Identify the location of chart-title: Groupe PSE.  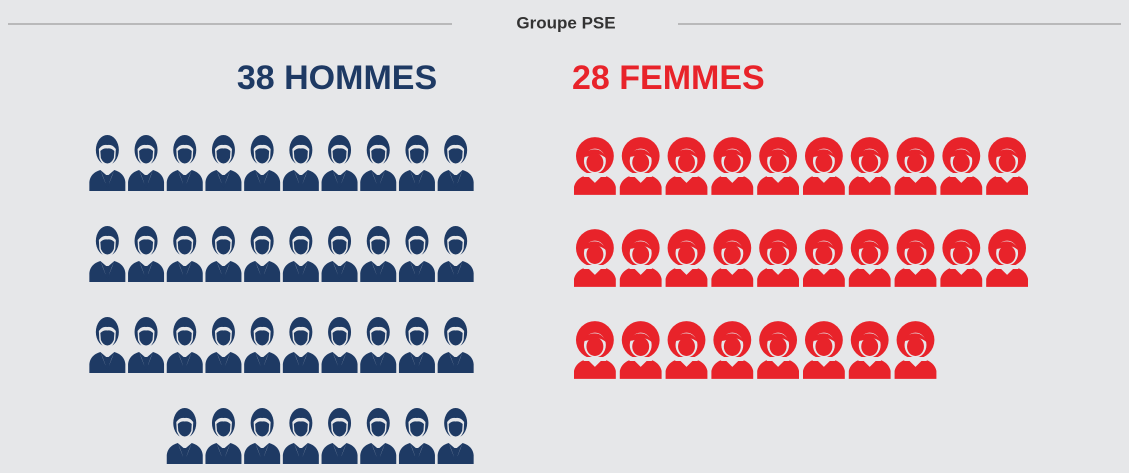
(565, 22).